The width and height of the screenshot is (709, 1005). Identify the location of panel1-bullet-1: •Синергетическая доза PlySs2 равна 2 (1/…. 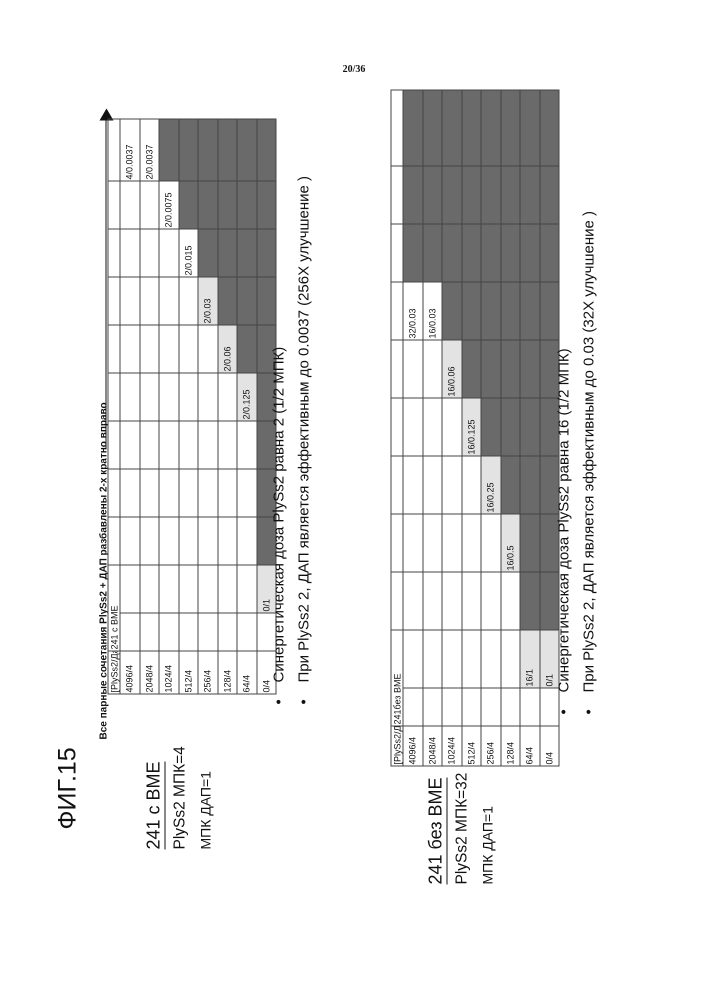
(279, 526).